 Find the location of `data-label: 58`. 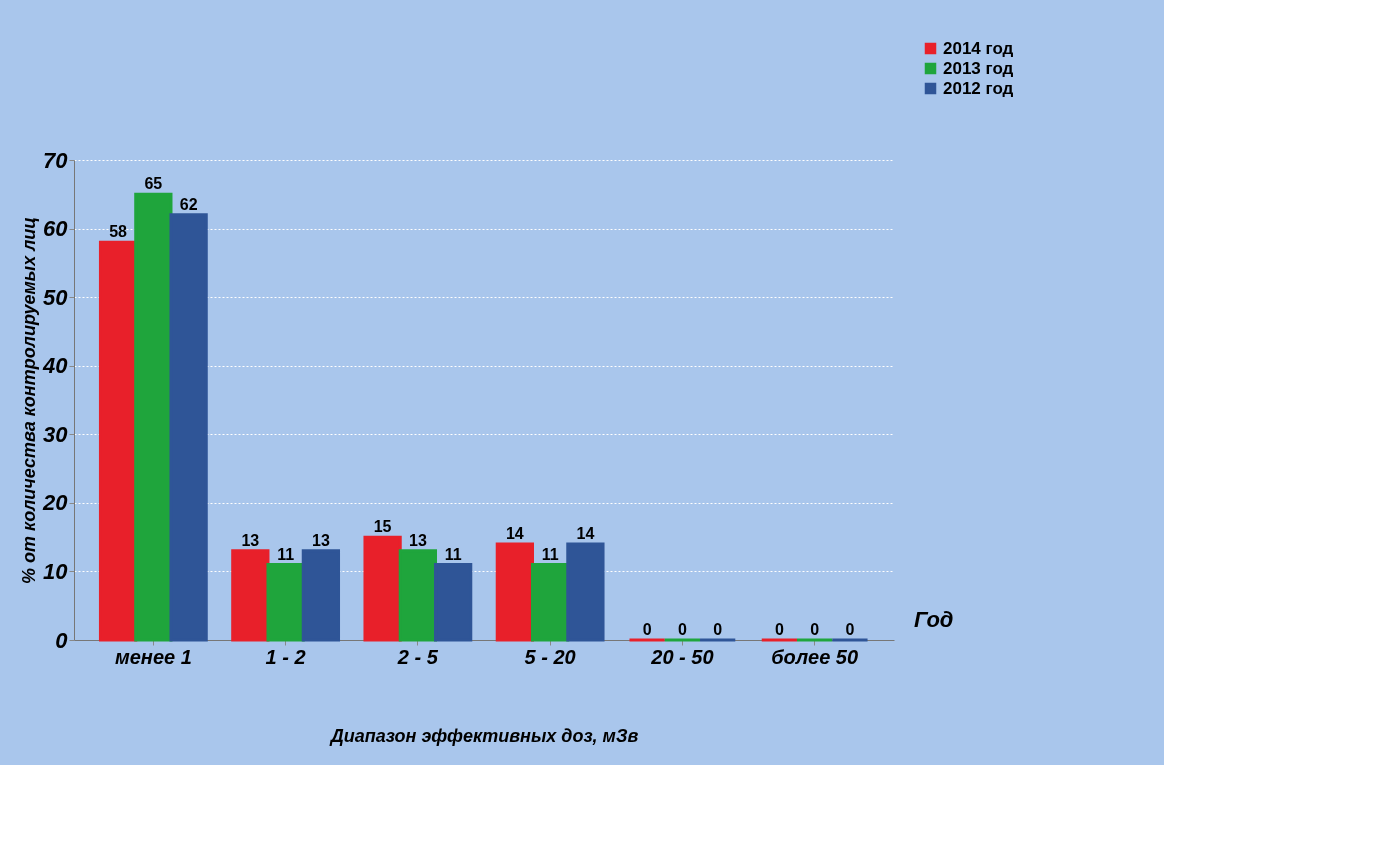

data-label: 58 is located at coordinates (118, 232).